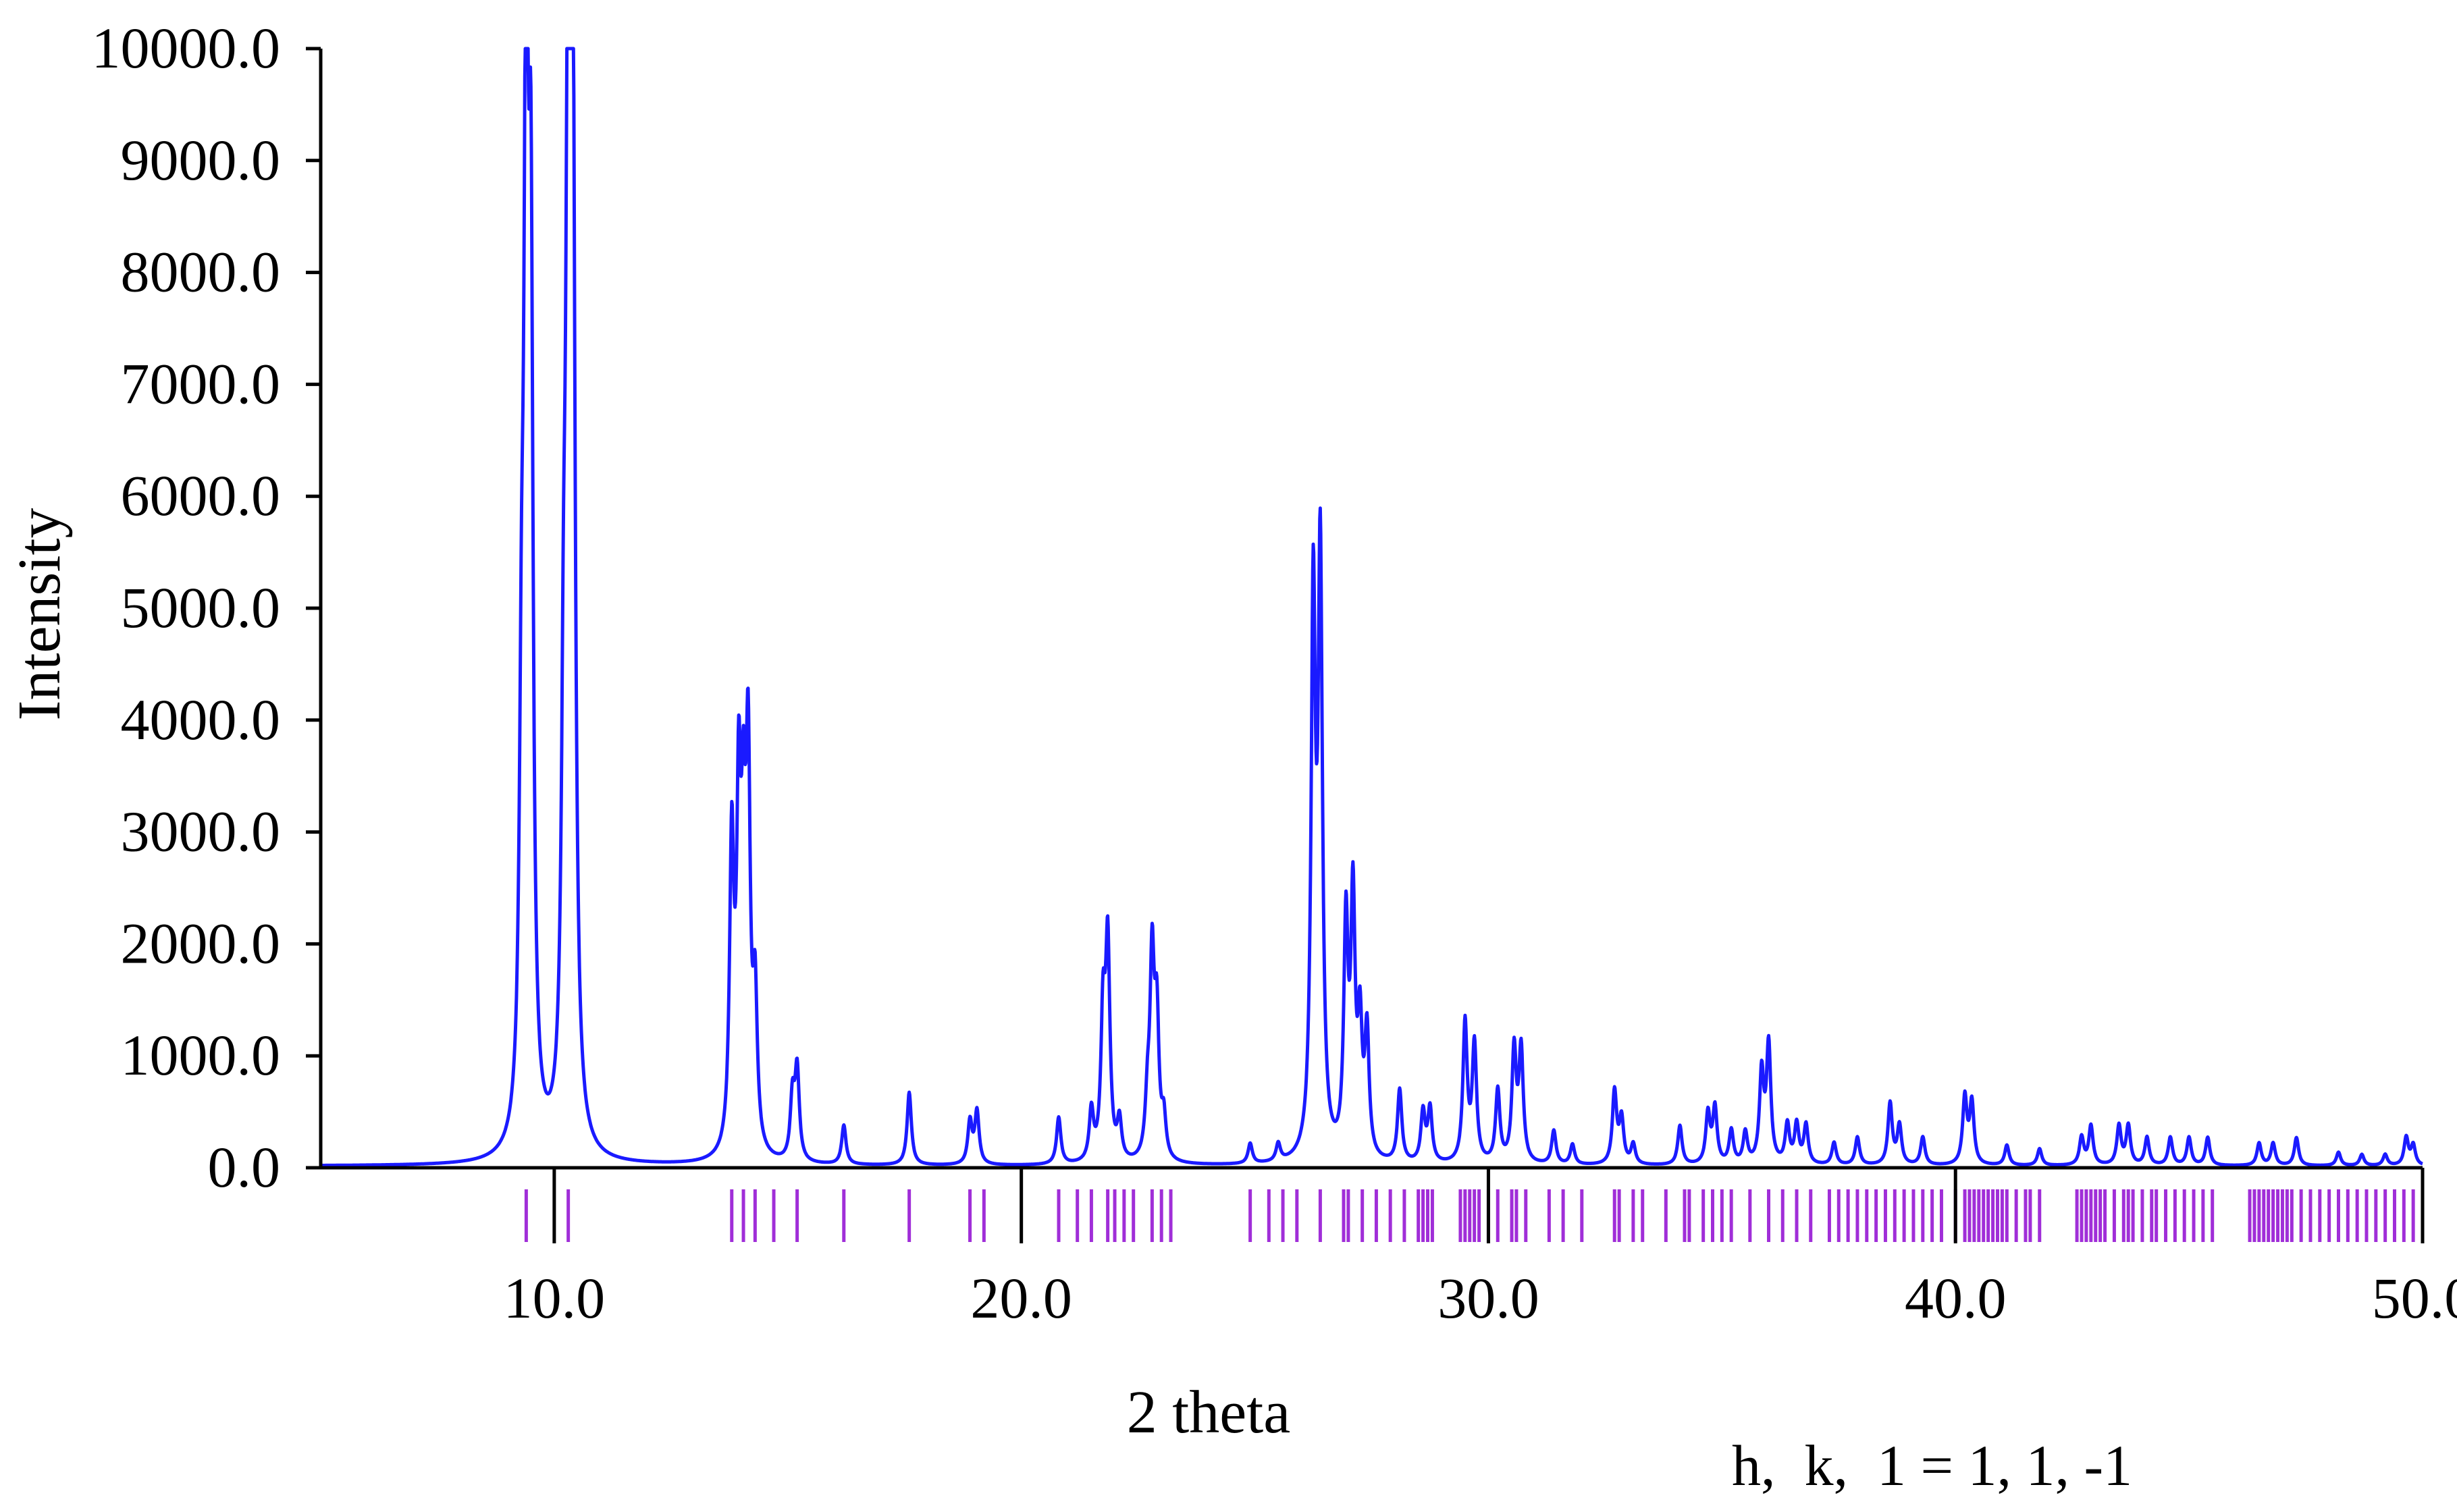  I want to click on y-tick-label: 1000.0, so click(201, 1055).